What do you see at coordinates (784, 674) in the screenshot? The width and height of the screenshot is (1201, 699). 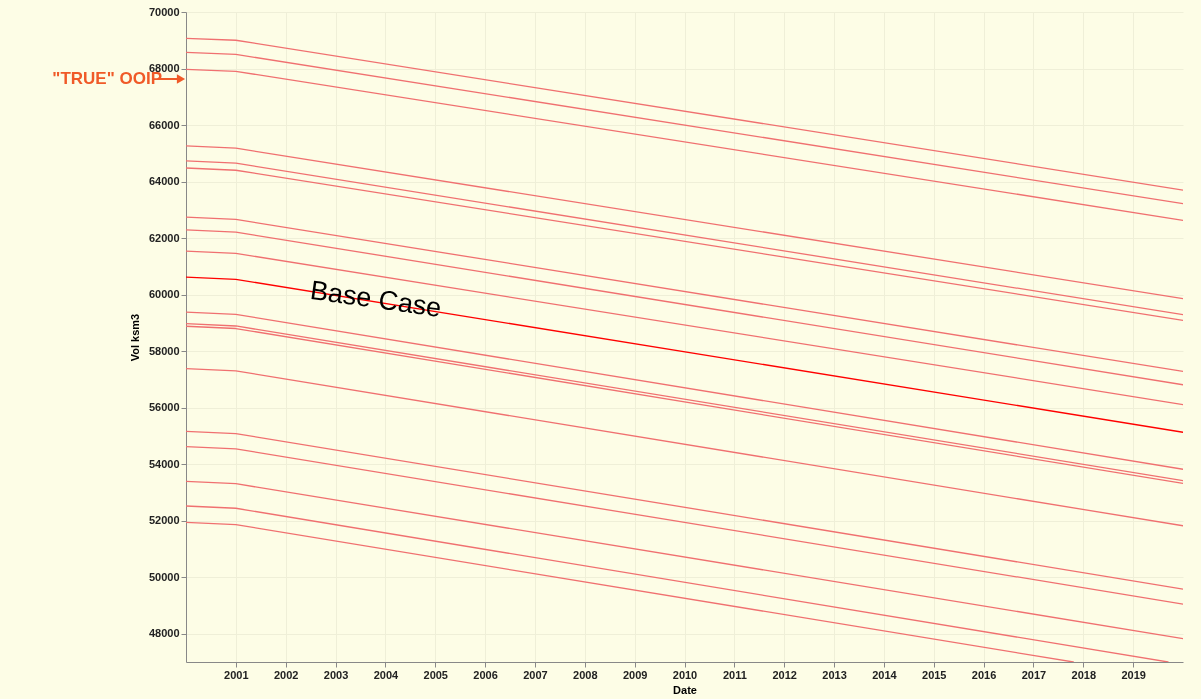 I see `x-tick-label: 2012` at bounding box center [784, 674].